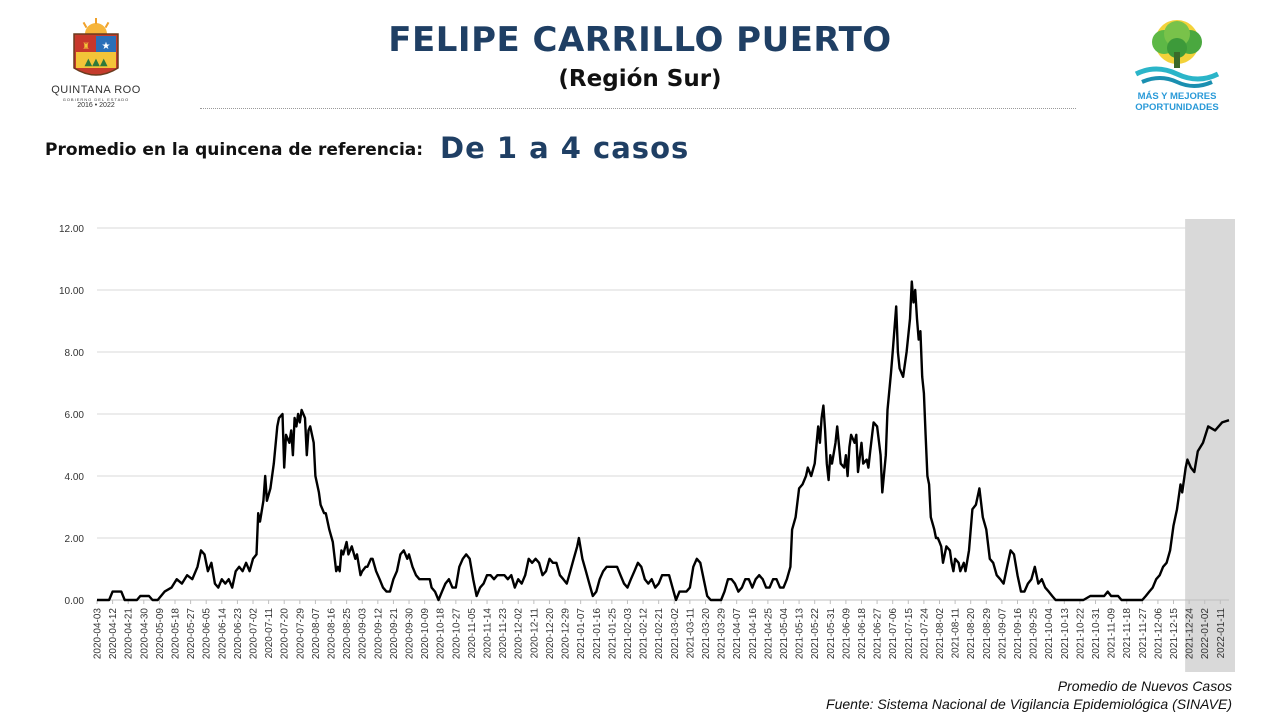 The height and width of the screenshot is (720, 1280). I want to click on x-tick-label: 2020-07-11, so click(269, 633).